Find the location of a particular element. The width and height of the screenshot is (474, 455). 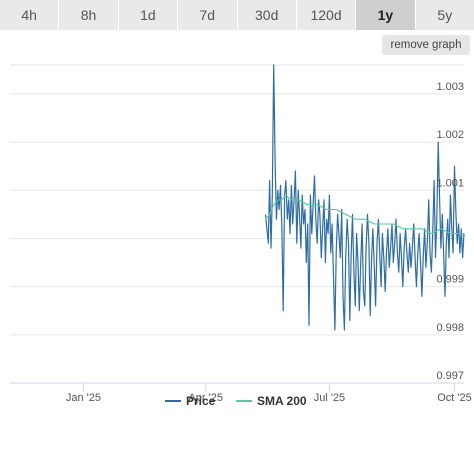

x-tick-label: Jan '25 is located at coordinates (83, 398).